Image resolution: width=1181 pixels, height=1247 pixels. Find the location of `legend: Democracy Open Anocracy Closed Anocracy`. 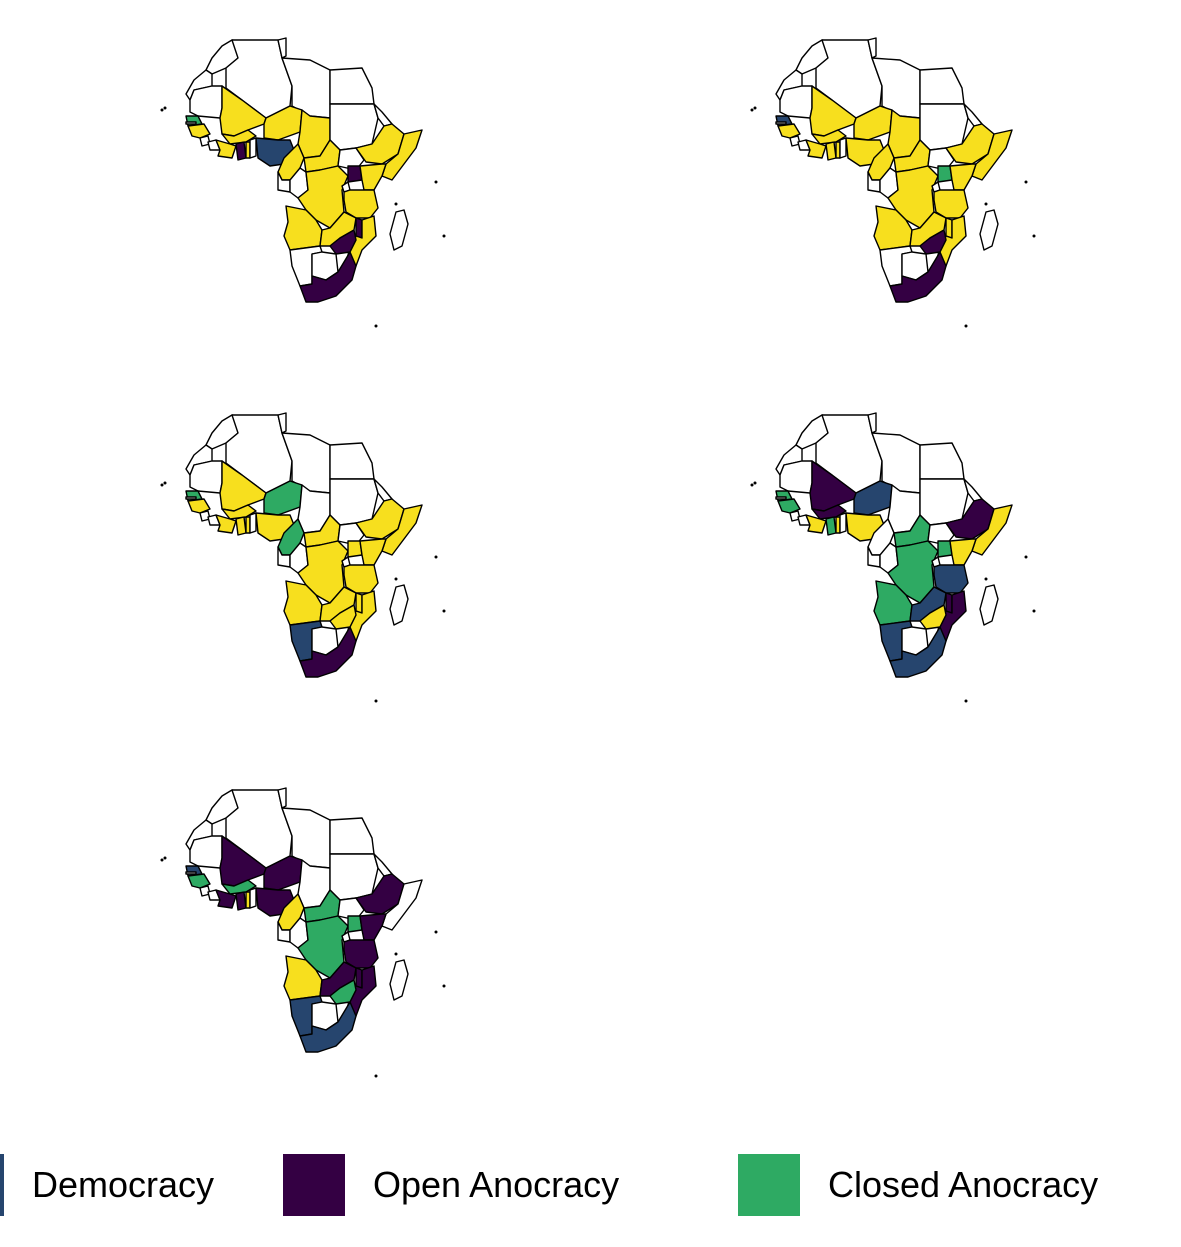

legend: Democracy Open Anocracy Closed Anocracy is located at coordinates (590, 1190).